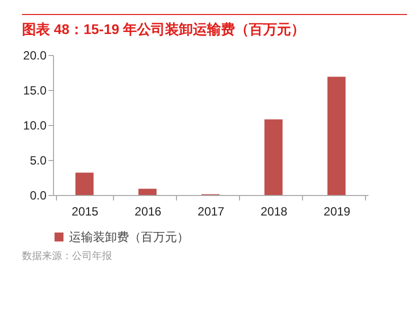 The width and height of the screenshot is (414, 323). I want to click on y-tick-label: 20.0, so click(35, 55).